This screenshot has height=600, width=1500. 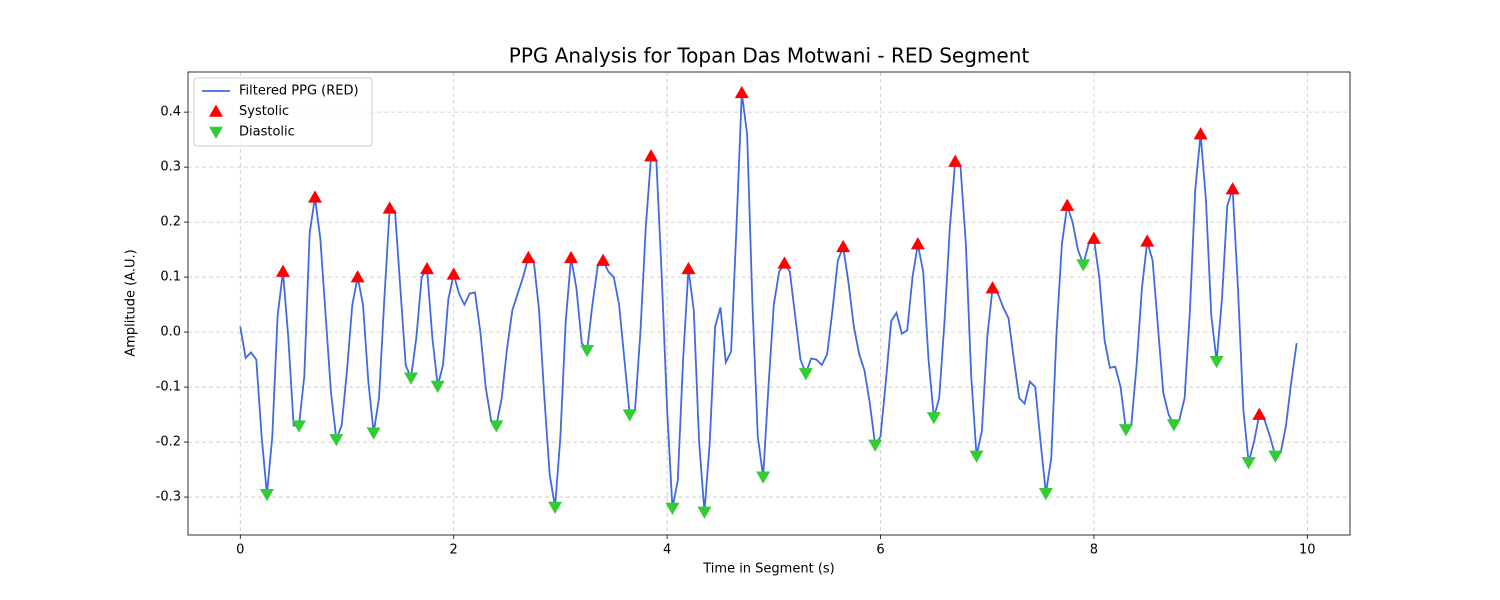 What do you see at coordinates (667, 550) in the screenshot?
I see `x-tick-label: 4` at bounding box center [667, 550].